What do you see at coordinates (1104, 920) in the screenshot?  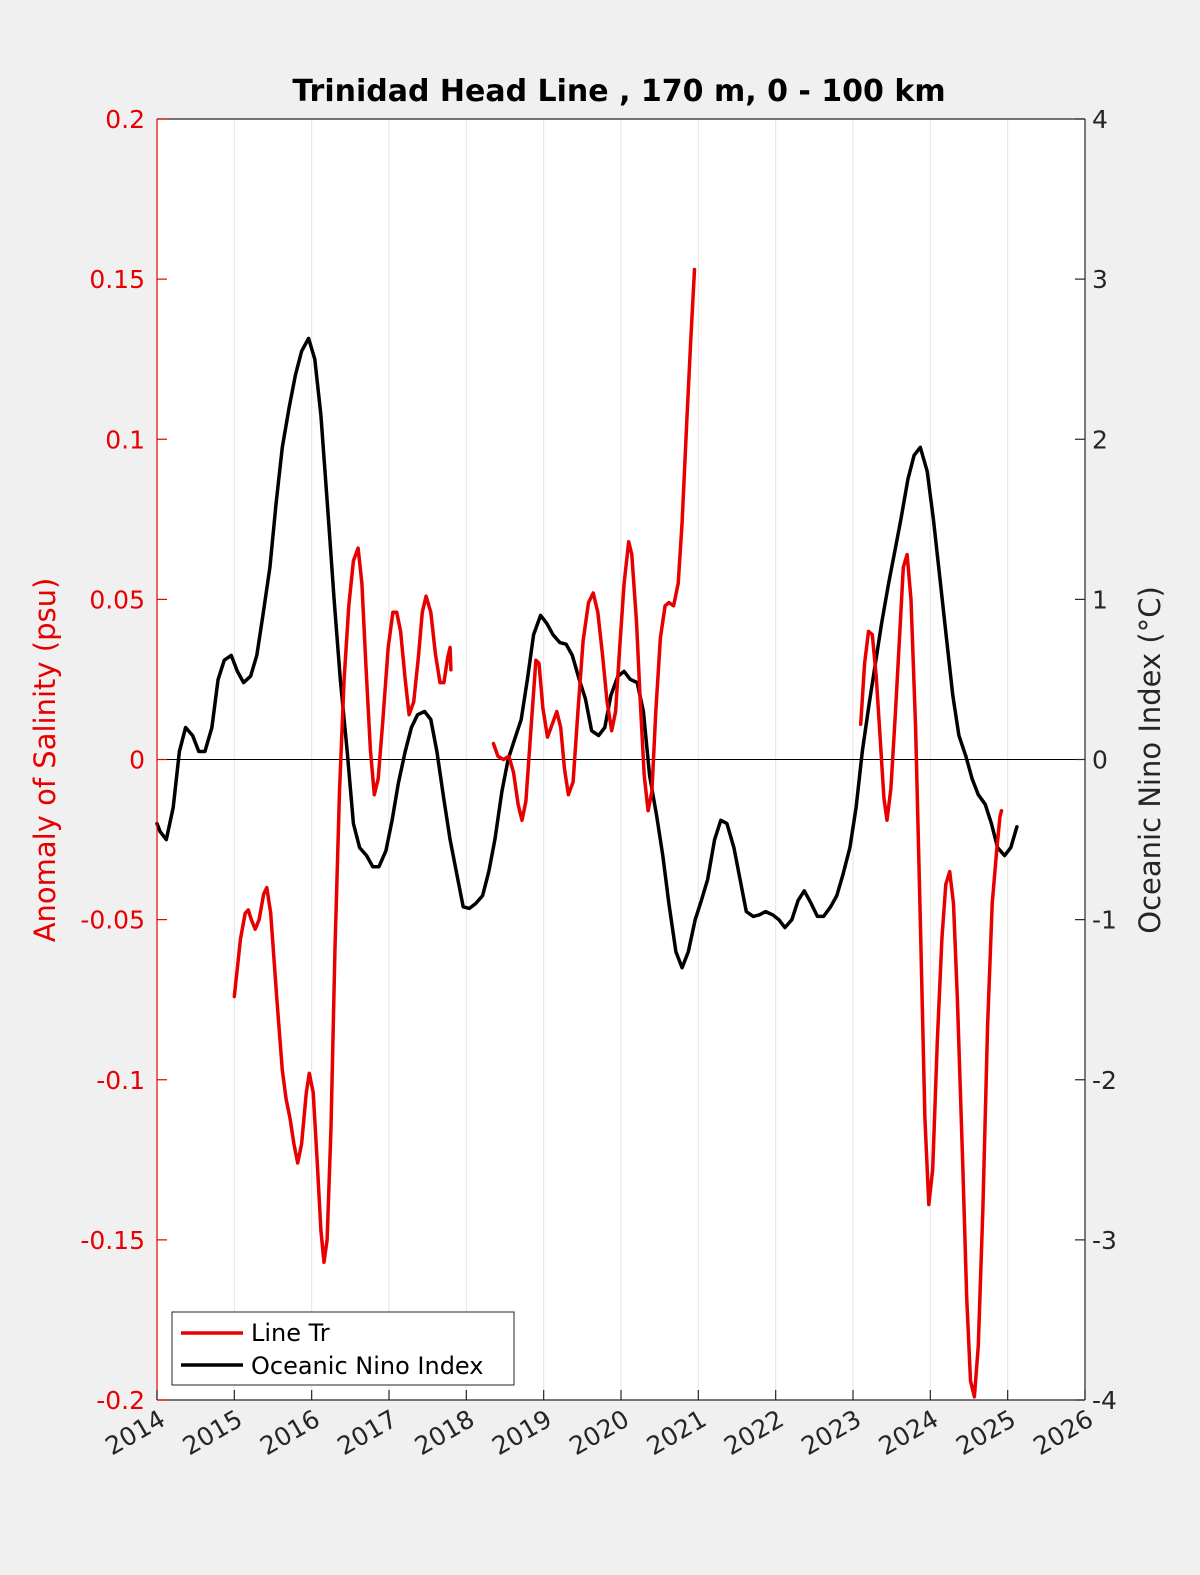 I see `right-tick-label: -1` at bounding box center [1104, 920].